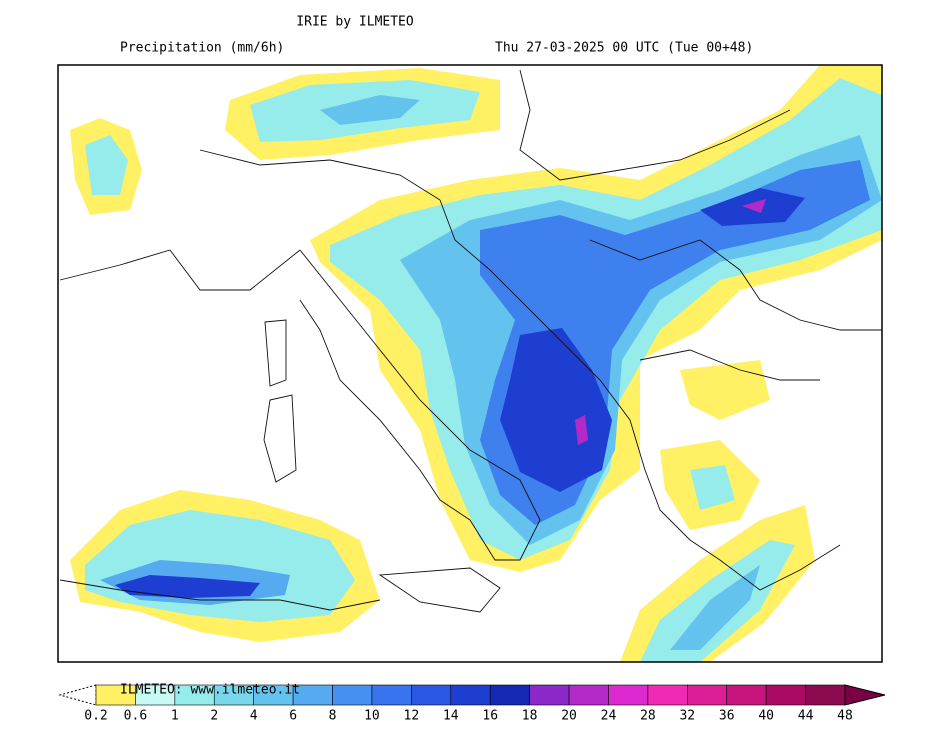  What do you see at coordinates (95, 716) in the screenshot?
I see `colorbar-label: 0.2` at bounding box center [95, 716].